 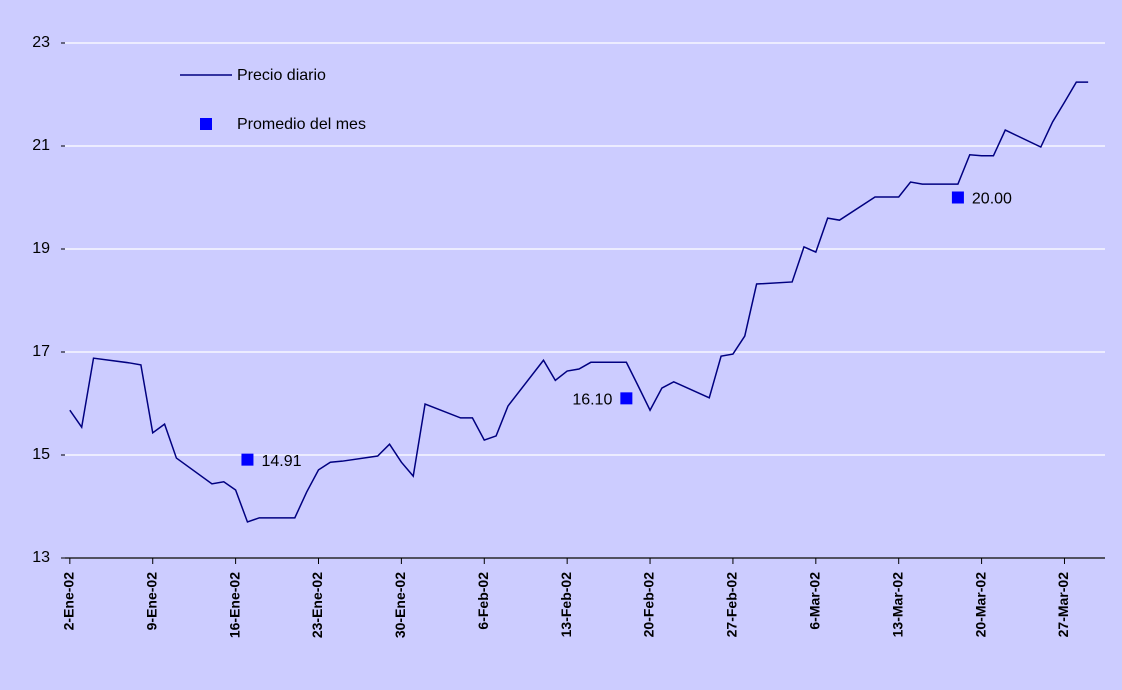 I want to click on data-label: 14.91, so click(x=281, y=461).